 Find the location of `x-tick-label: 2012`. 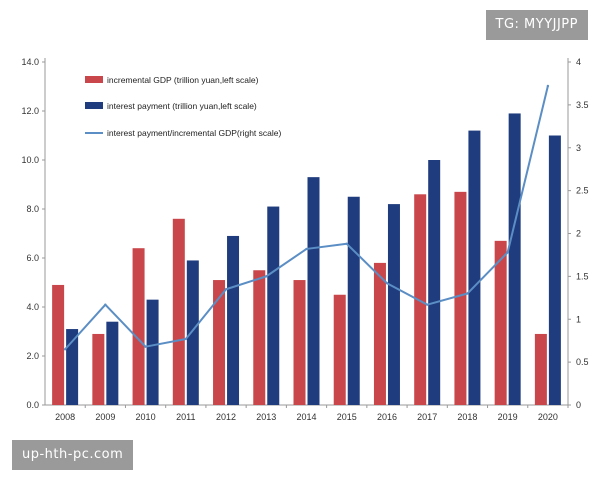

x-tick-label: 2012 is located at coordinates (226, 417).